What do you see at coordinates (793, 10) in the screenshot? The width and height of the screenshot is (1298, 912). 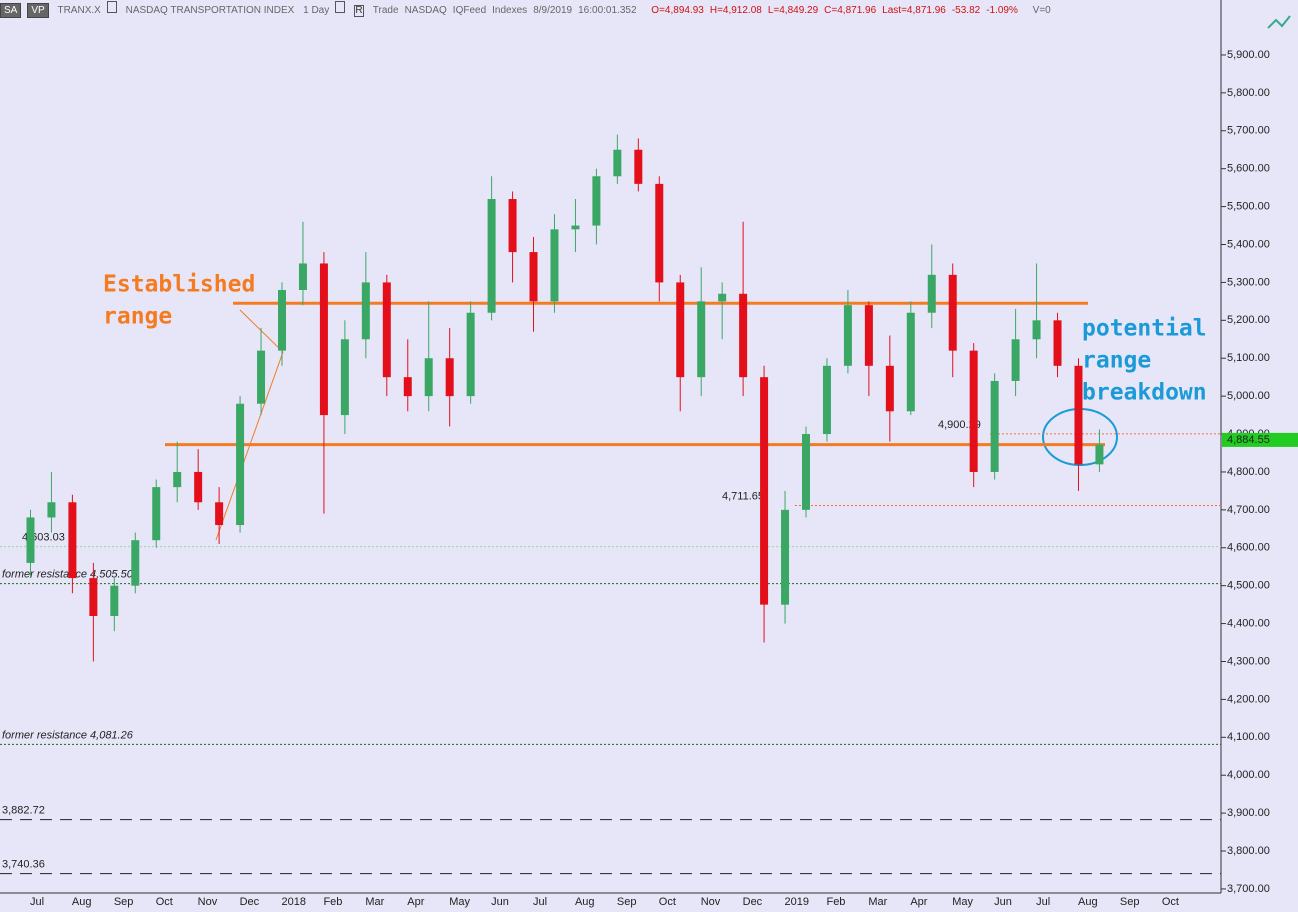 I see `header-text: L=4,849.29` at bounding box center [793, 10].